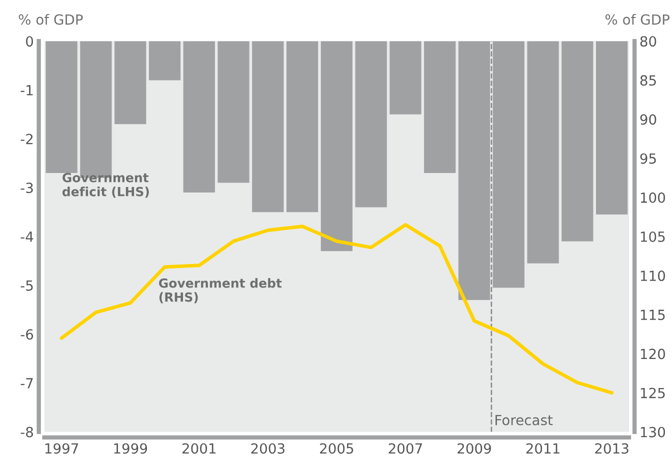 The width and height of the screenshot is (672, 457). I want to click on y2-tick-label: 110, so click(652, 276).